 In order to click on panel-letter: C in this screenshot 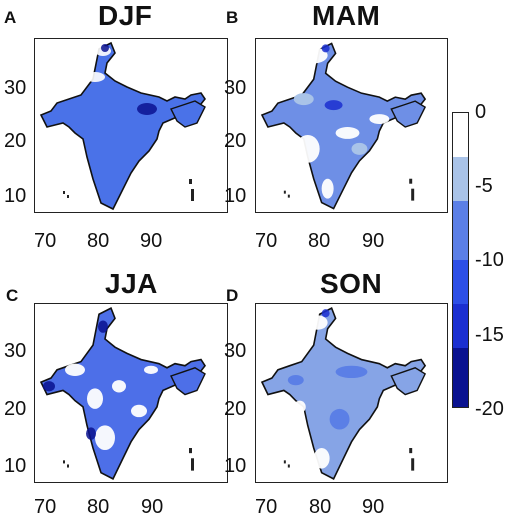, I will do `click(12, 295)`.